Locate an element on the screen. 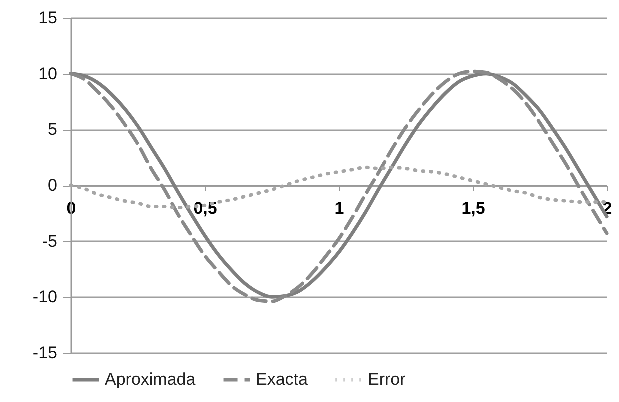  y-tick-label: 10 is located at coordinates (48, 74).